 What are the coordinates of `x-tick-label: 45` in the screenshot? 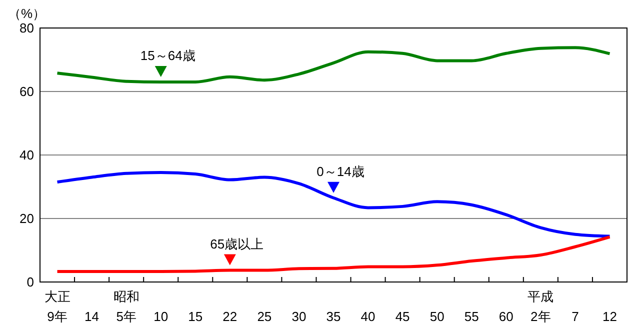 It's located at (402, 316).